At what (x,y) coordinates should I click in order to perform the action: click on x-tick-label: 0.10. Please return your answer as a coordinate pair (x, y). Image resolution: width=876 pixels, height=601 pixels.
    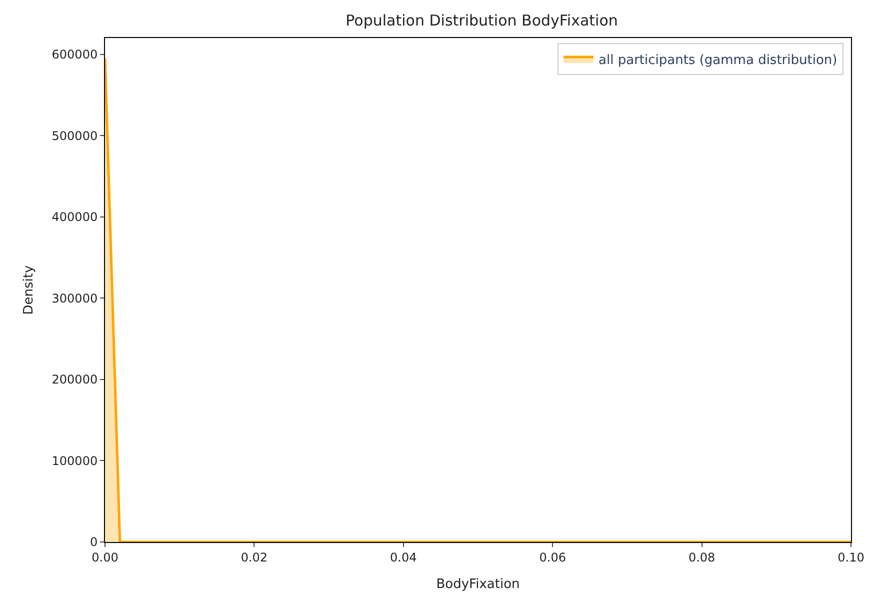
    Looking at the image, I should click on (851, 557).